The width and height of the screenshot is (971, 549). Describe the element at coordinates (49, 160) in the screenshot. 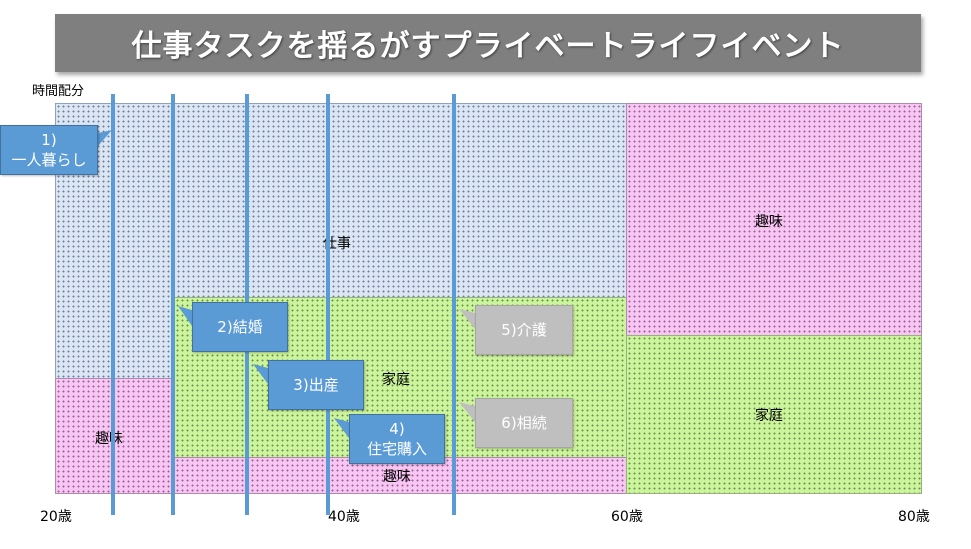

I see `event-1-label: 一人暮らし` at that location.